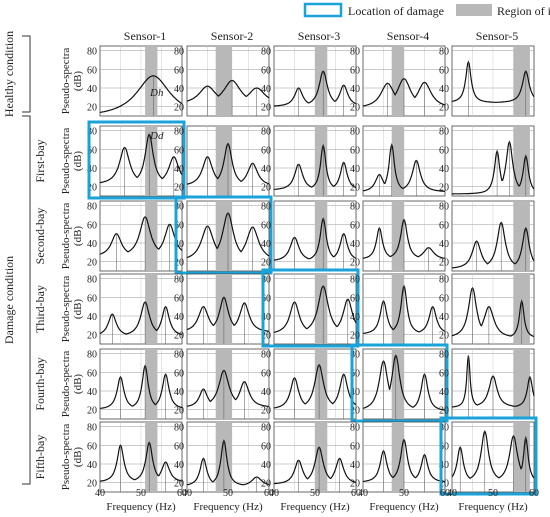  I want to click on healthy-bracket, so click(26, 74).